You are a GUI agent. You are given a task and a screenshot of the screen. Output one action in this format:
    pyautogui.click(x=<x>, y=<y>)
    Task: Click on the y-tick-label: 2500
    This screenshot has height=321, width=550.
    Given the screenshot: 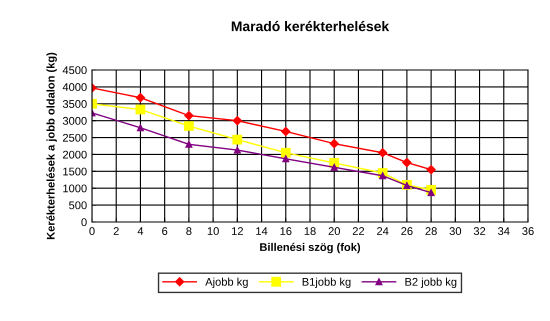 What is the action you would take?
    pyautogui.click(x=74, y=138)
    